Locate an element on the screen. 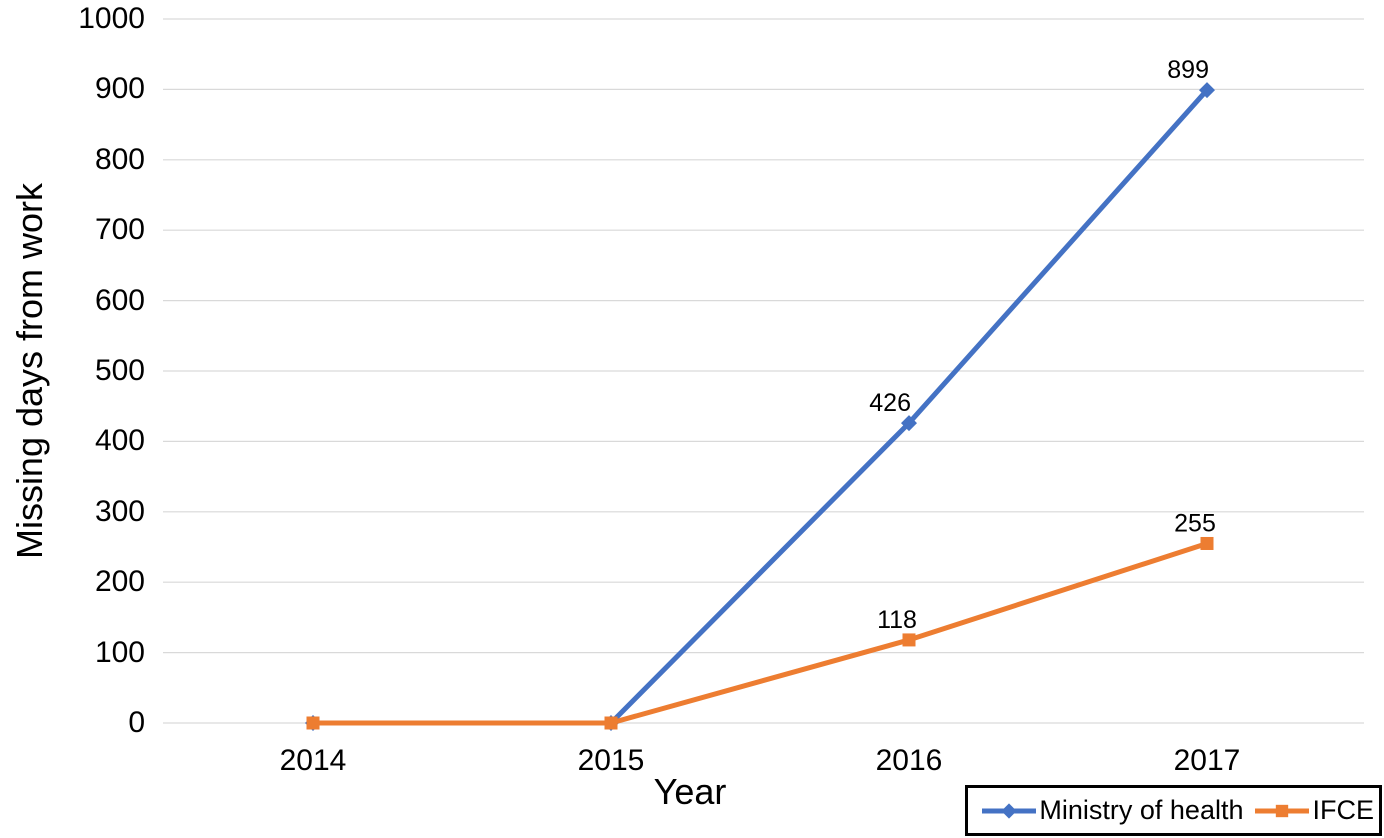 This screenshot has width=1384, height=838. x-axis-tick-label: 2015 is located at coordinates (611, 760).